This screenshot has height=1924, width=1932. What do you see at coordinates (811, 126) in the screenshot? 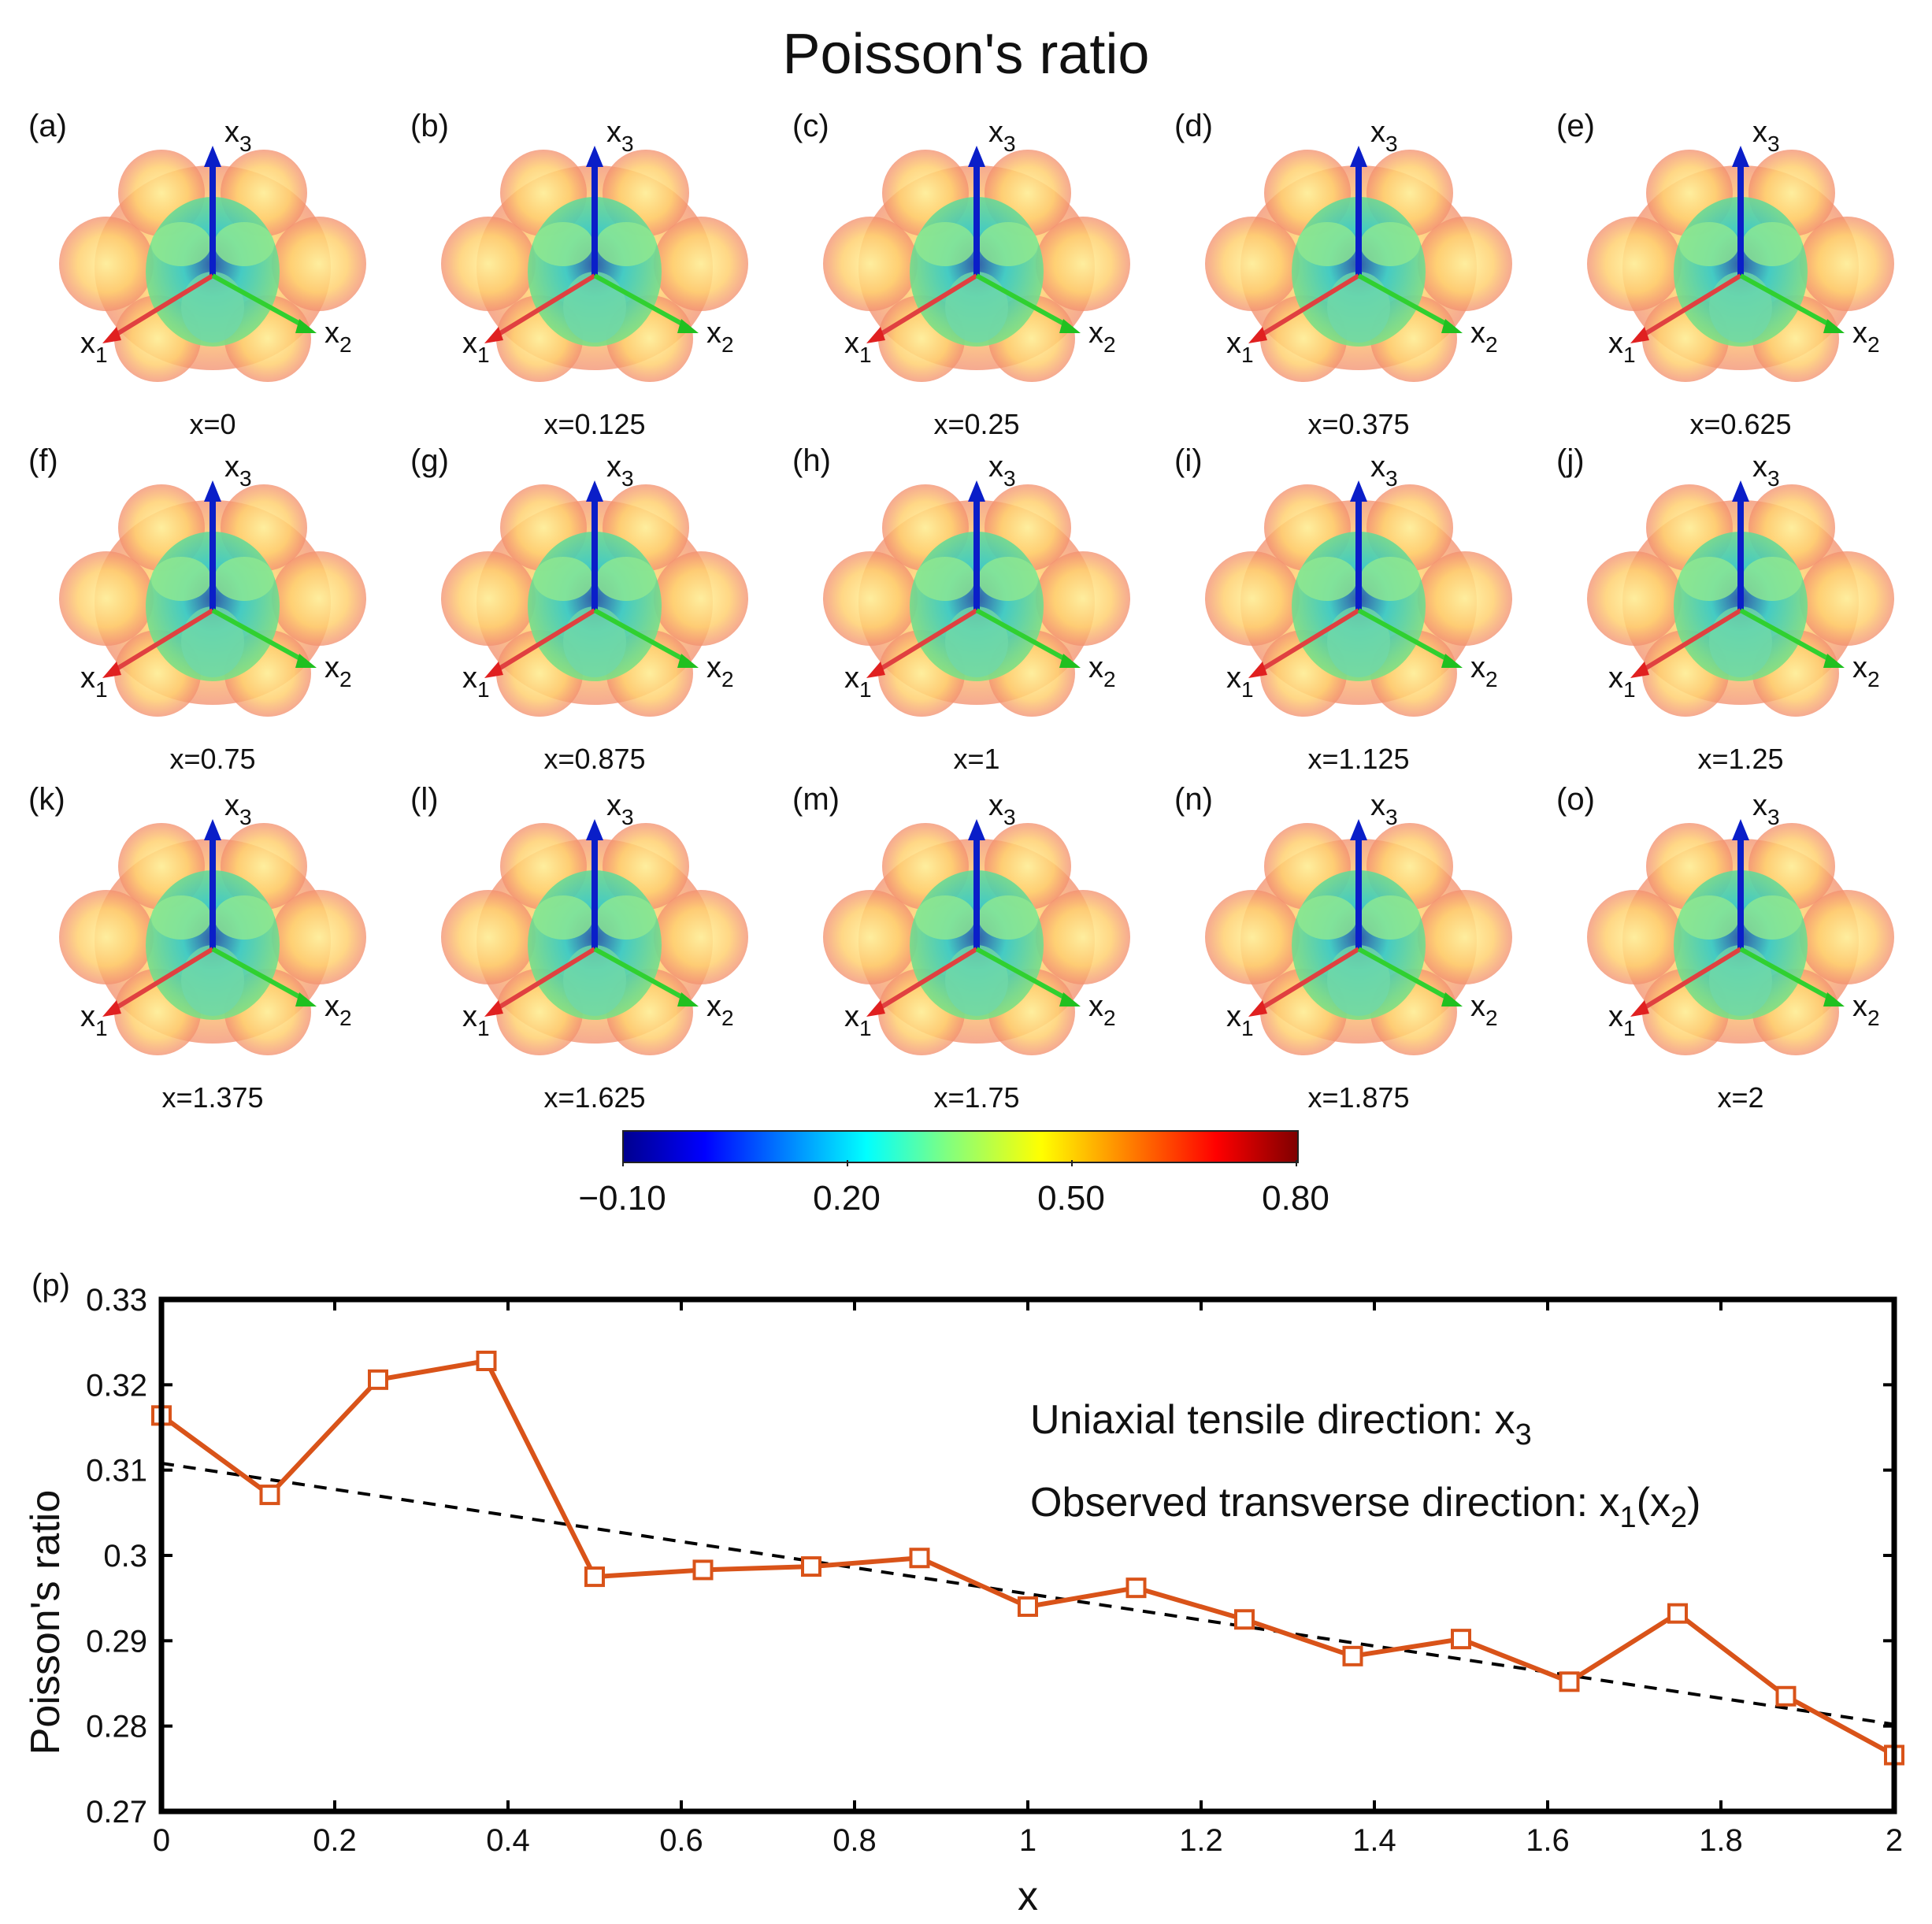
I see `panel-letter: (c)` at bounding box center [811, 126].